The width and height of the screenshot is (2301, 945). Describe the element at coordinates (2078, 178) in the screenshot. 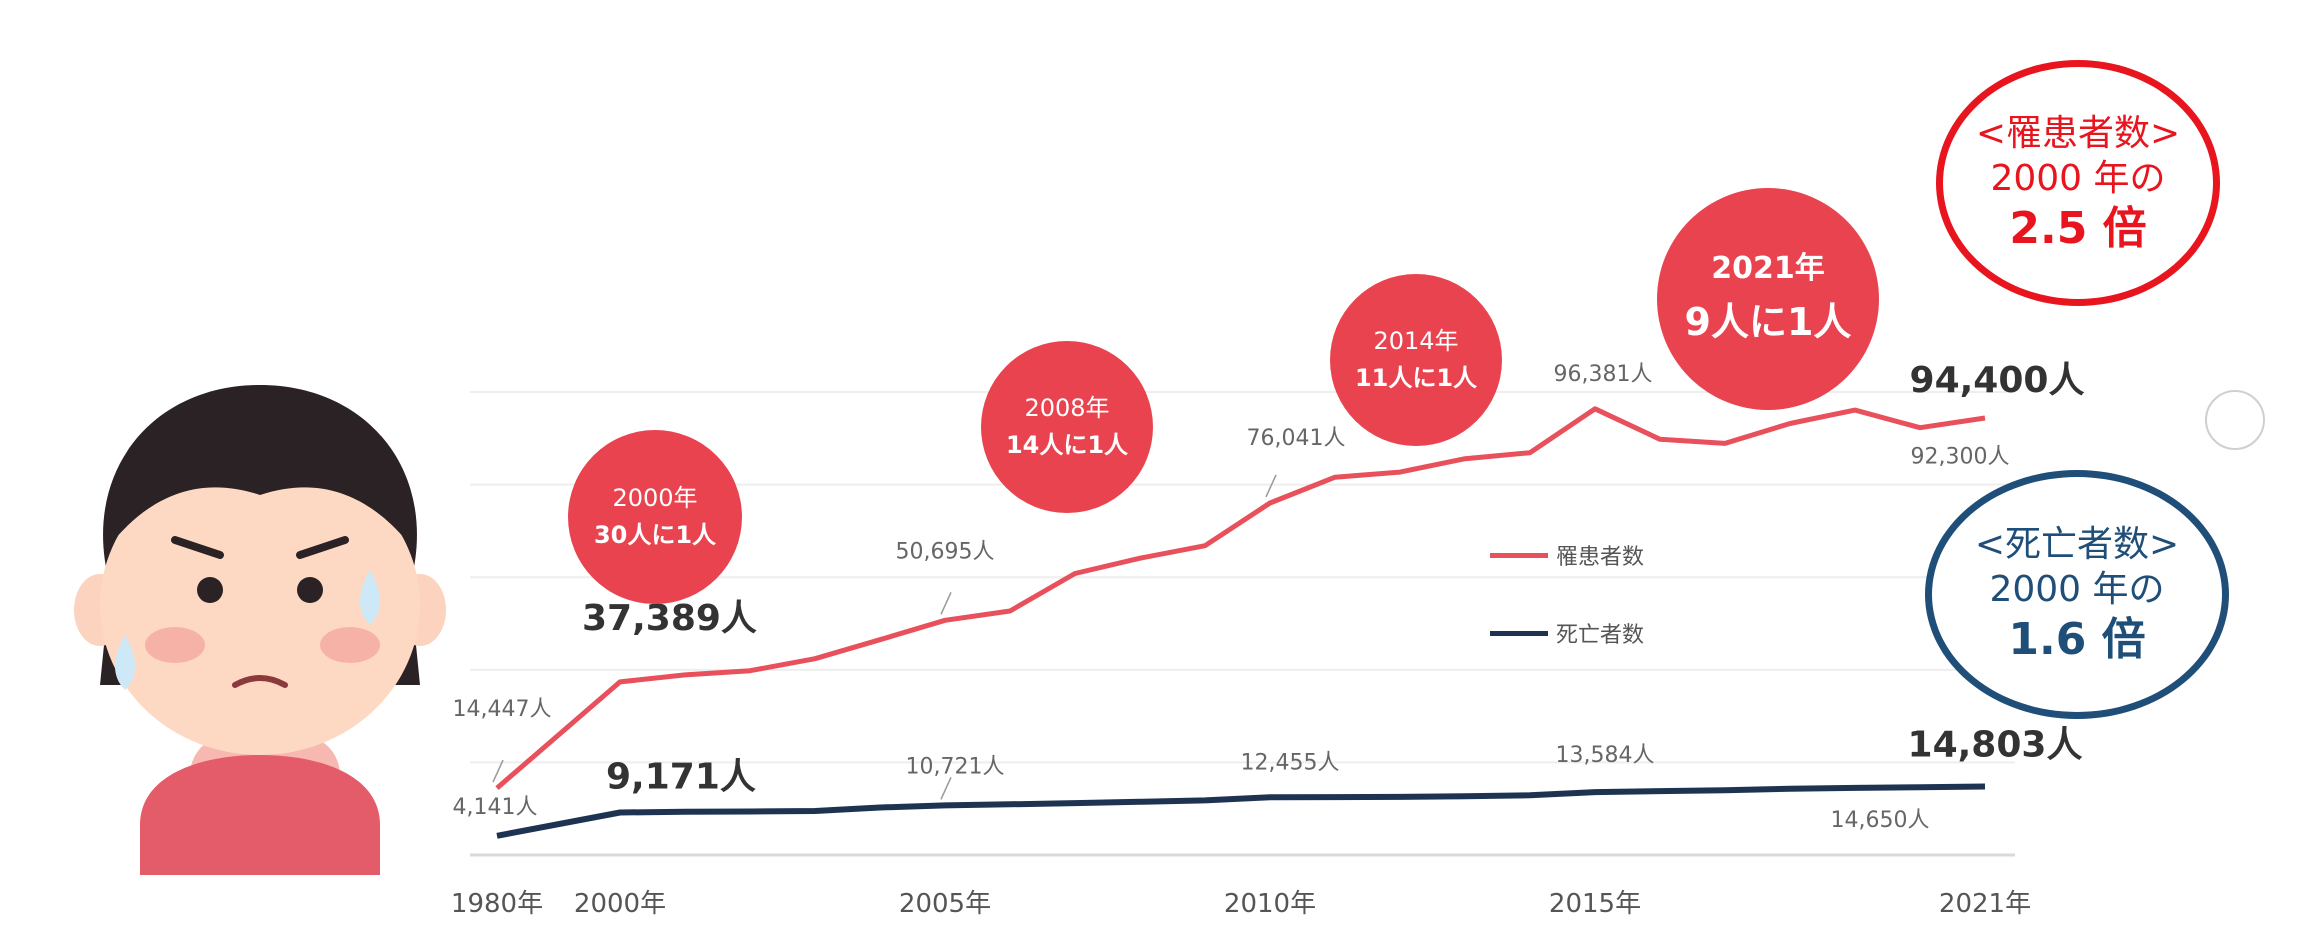

I see `incidence-callout-subtitle: 2000 年の` at that location.